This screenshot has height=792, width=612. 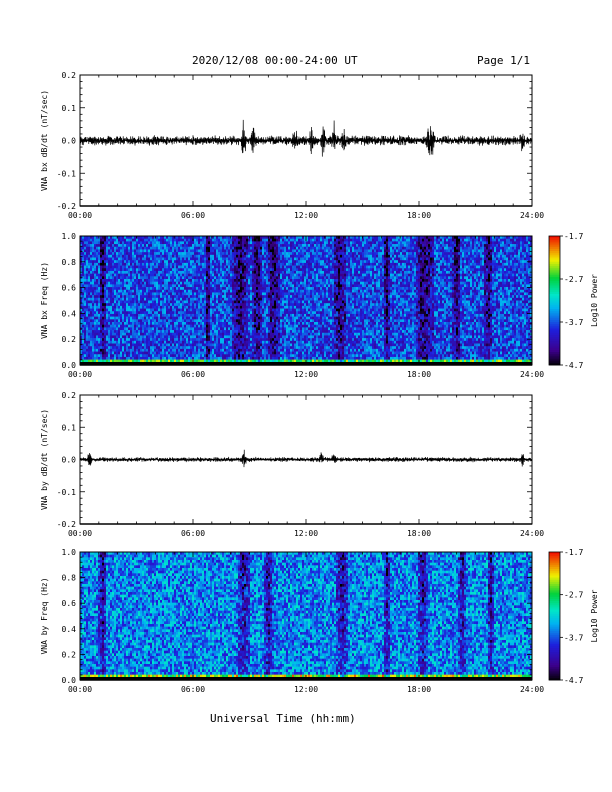 What do you see at coordinates (44, 140) in the screenshot?
I see `y-axis-label: VNA bx dB/dt (nT/sec)` at bounding box center [44, 140].